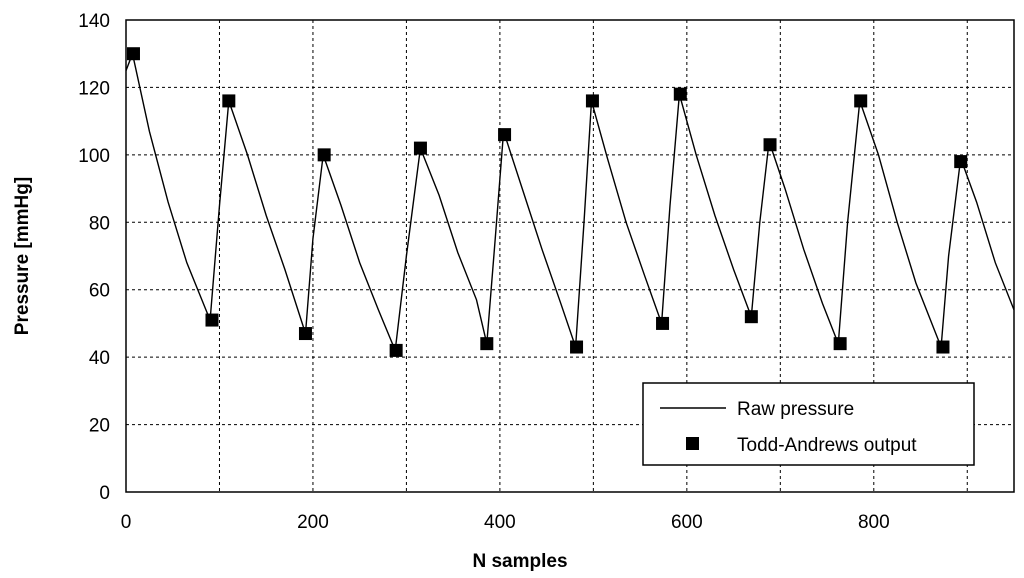  Describe the element at coordinates (99, 291) in the screenshot. I see `y-tick-label: 60` at that location.